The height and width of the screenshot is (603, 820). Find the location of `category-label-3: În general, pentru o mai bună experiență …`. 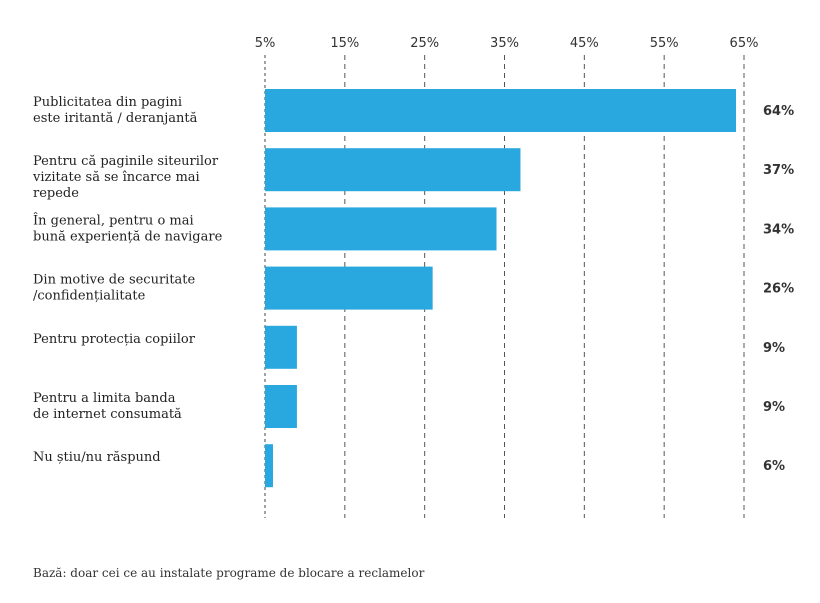

category-label-3: În general, pentru o mai bună experiență … is located at coordinates (128, 228).